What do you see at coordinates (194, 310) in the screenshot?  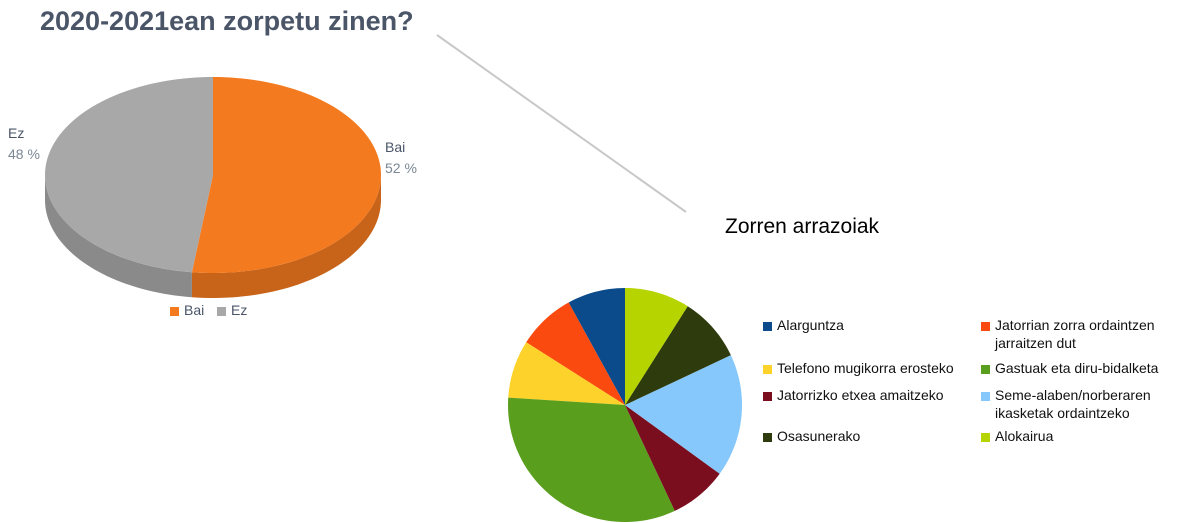 I see `legend-label: Bai` at bounding box center [194, 310].